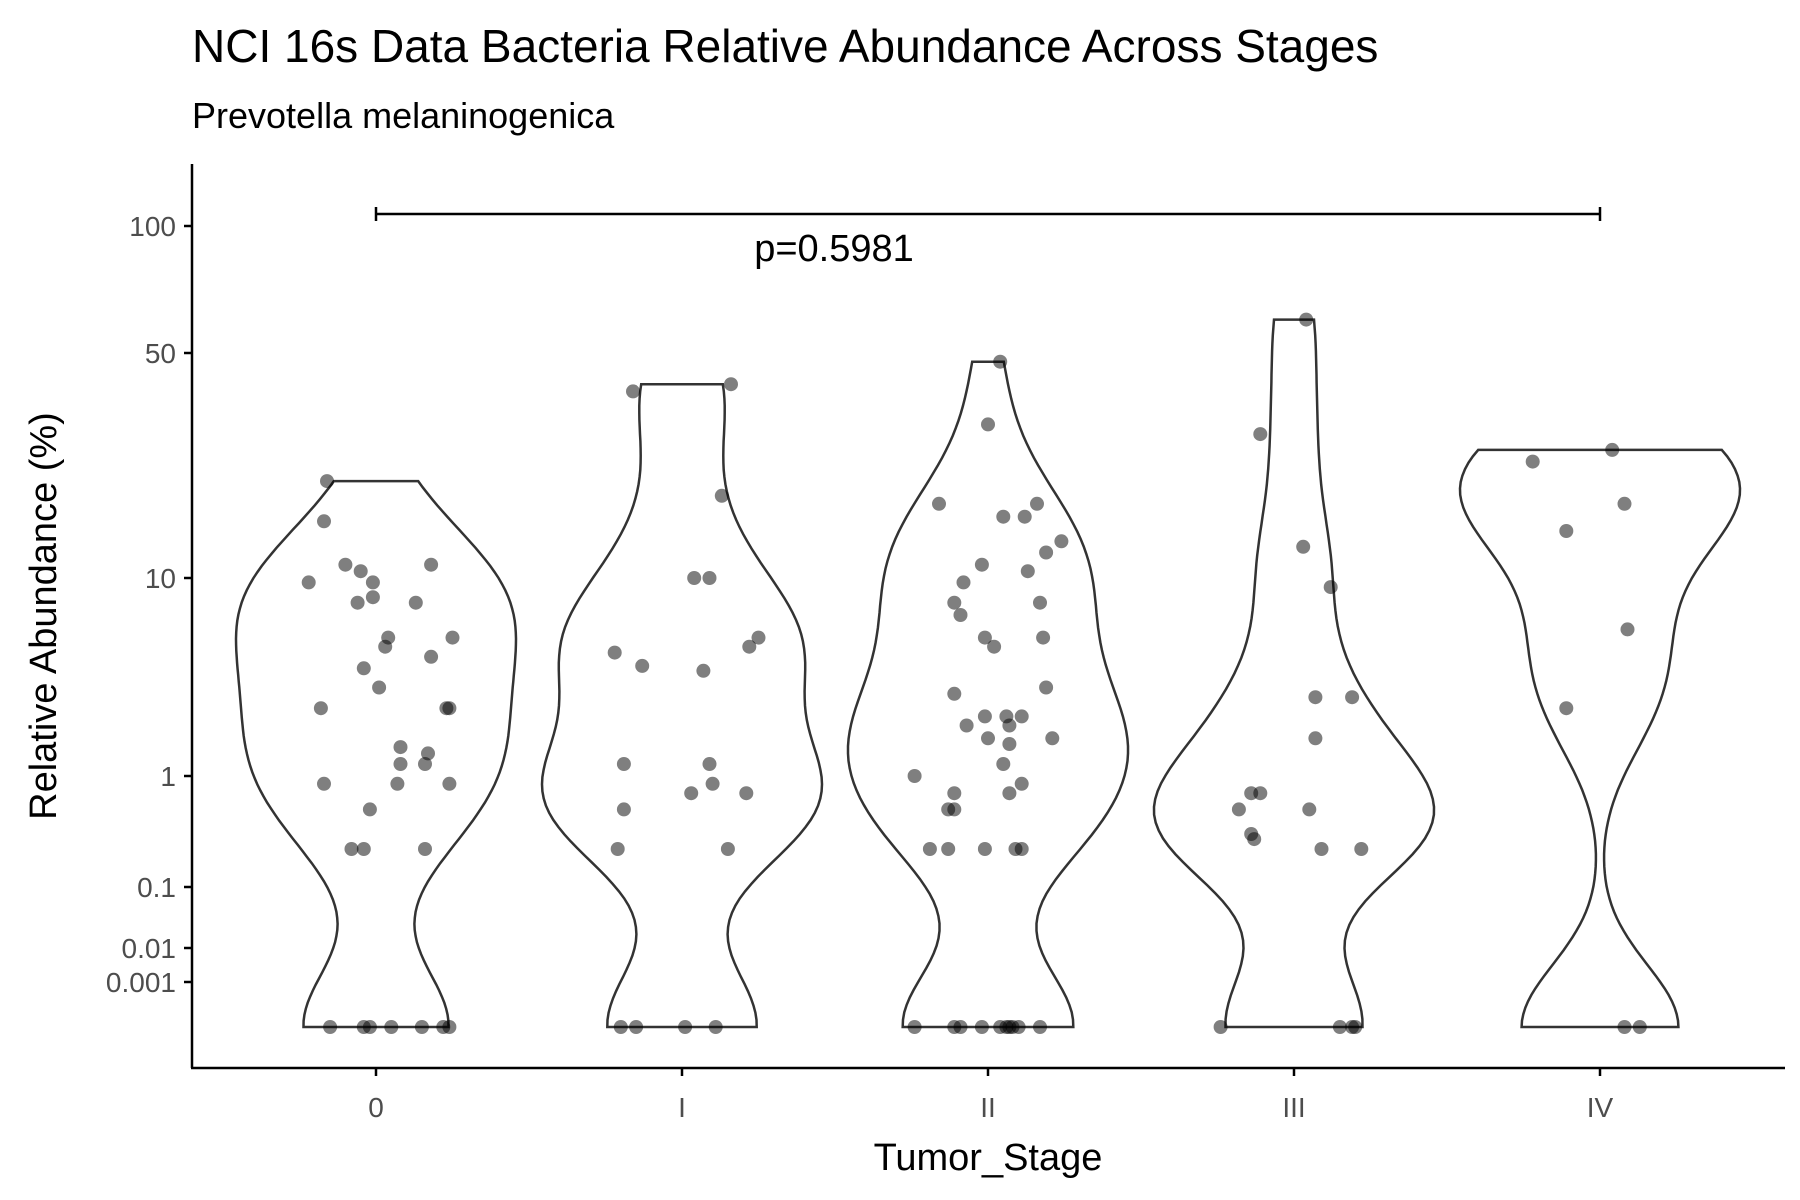 This screenshot has width=1800, height=1200. I want to click on y-axis-title: Relative Abundance (%), so click(44, 616).